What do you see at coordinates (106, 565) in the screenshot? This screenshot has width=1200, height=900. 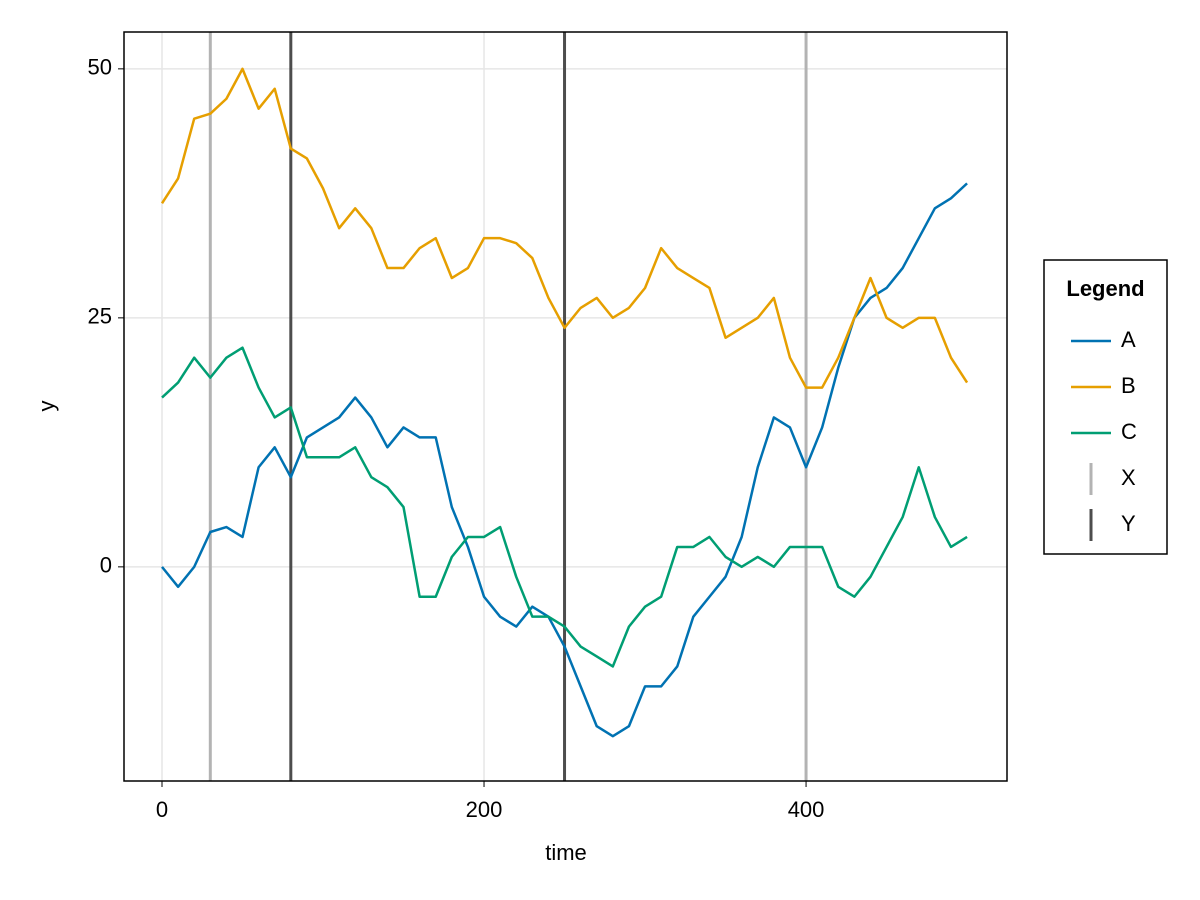 I see `y-tick-label: 0` at bounding box center [106, 565].